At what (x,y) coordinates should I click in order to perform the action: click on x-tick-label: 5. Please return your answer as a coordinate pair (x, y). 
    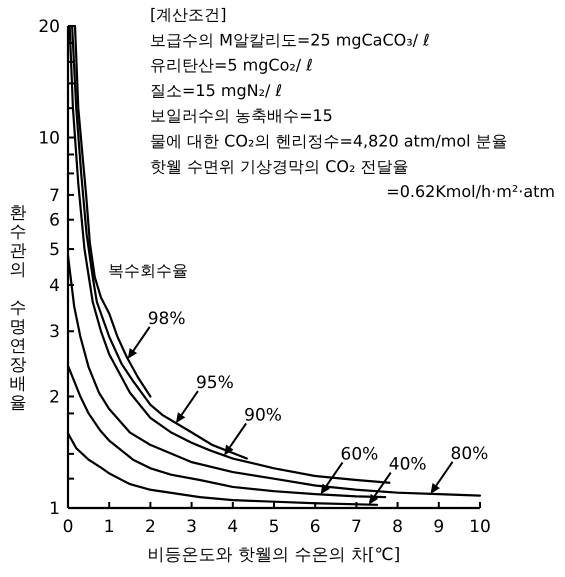
    Looking at the image, I should click on (274, 527).